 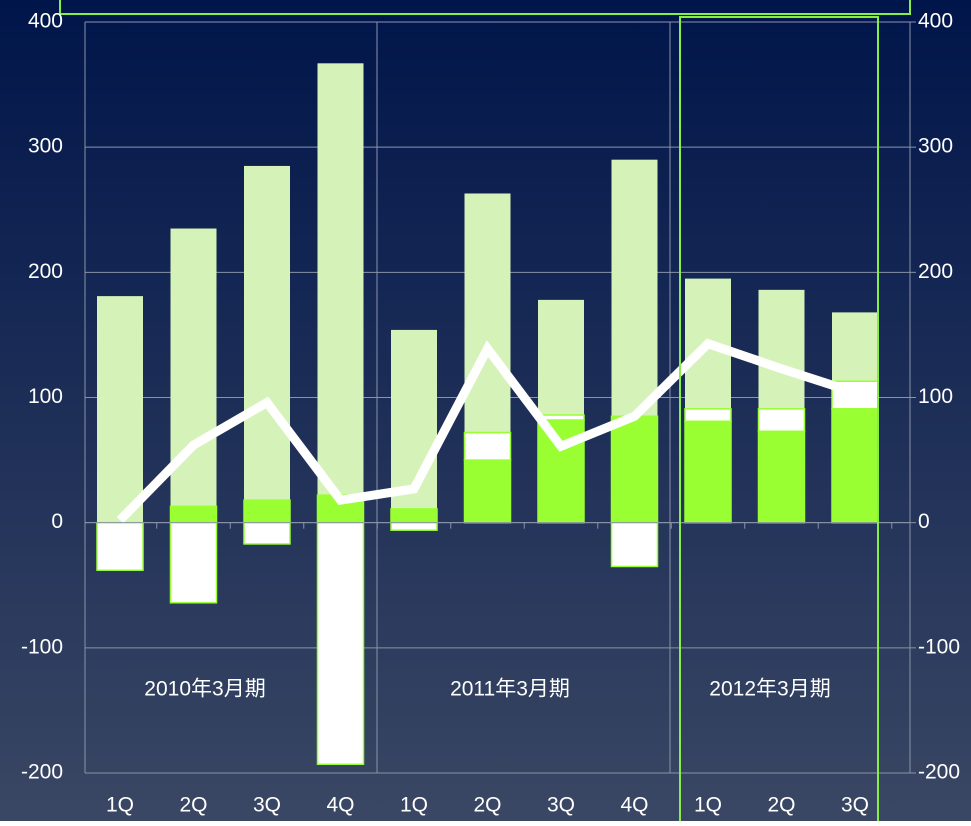 I want to click on y2-tick-label: -100, so click(x=939, y=646).